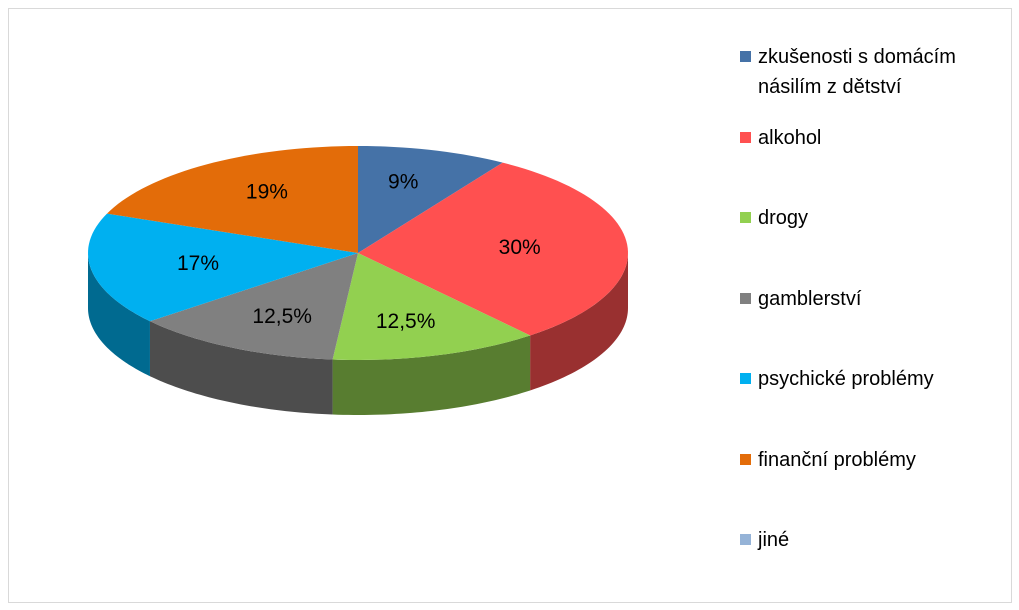  I want to click on legend-label: jiné, so click(774, 540).